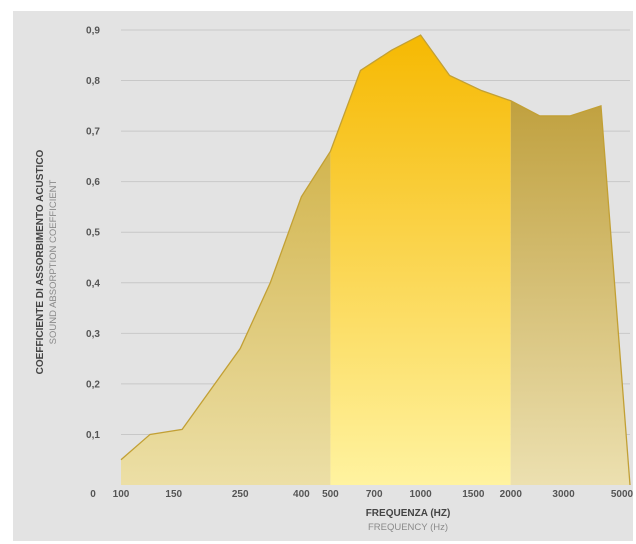 The height and width of the screenshot is (544, 636). I want to click on y-axis-subtitle: SOUND ABSORPTION COEFFICIENT, so click(53, 261).